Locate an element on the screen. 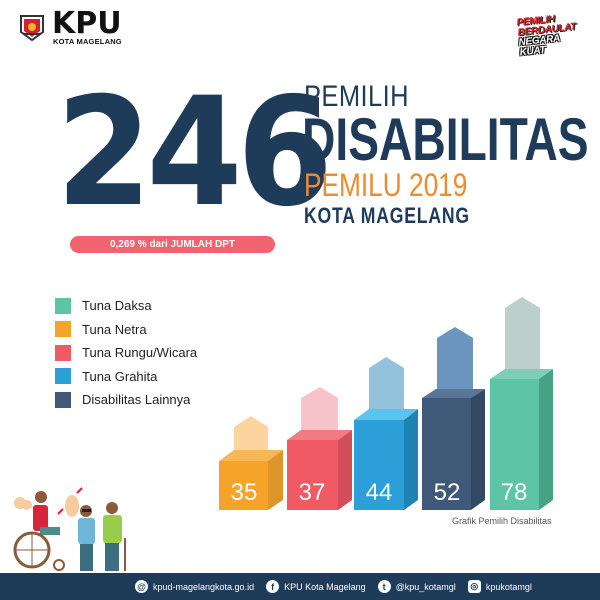  chart-caption: Grafik Pemilih Disabilitas is located at coordinates (502, 521).